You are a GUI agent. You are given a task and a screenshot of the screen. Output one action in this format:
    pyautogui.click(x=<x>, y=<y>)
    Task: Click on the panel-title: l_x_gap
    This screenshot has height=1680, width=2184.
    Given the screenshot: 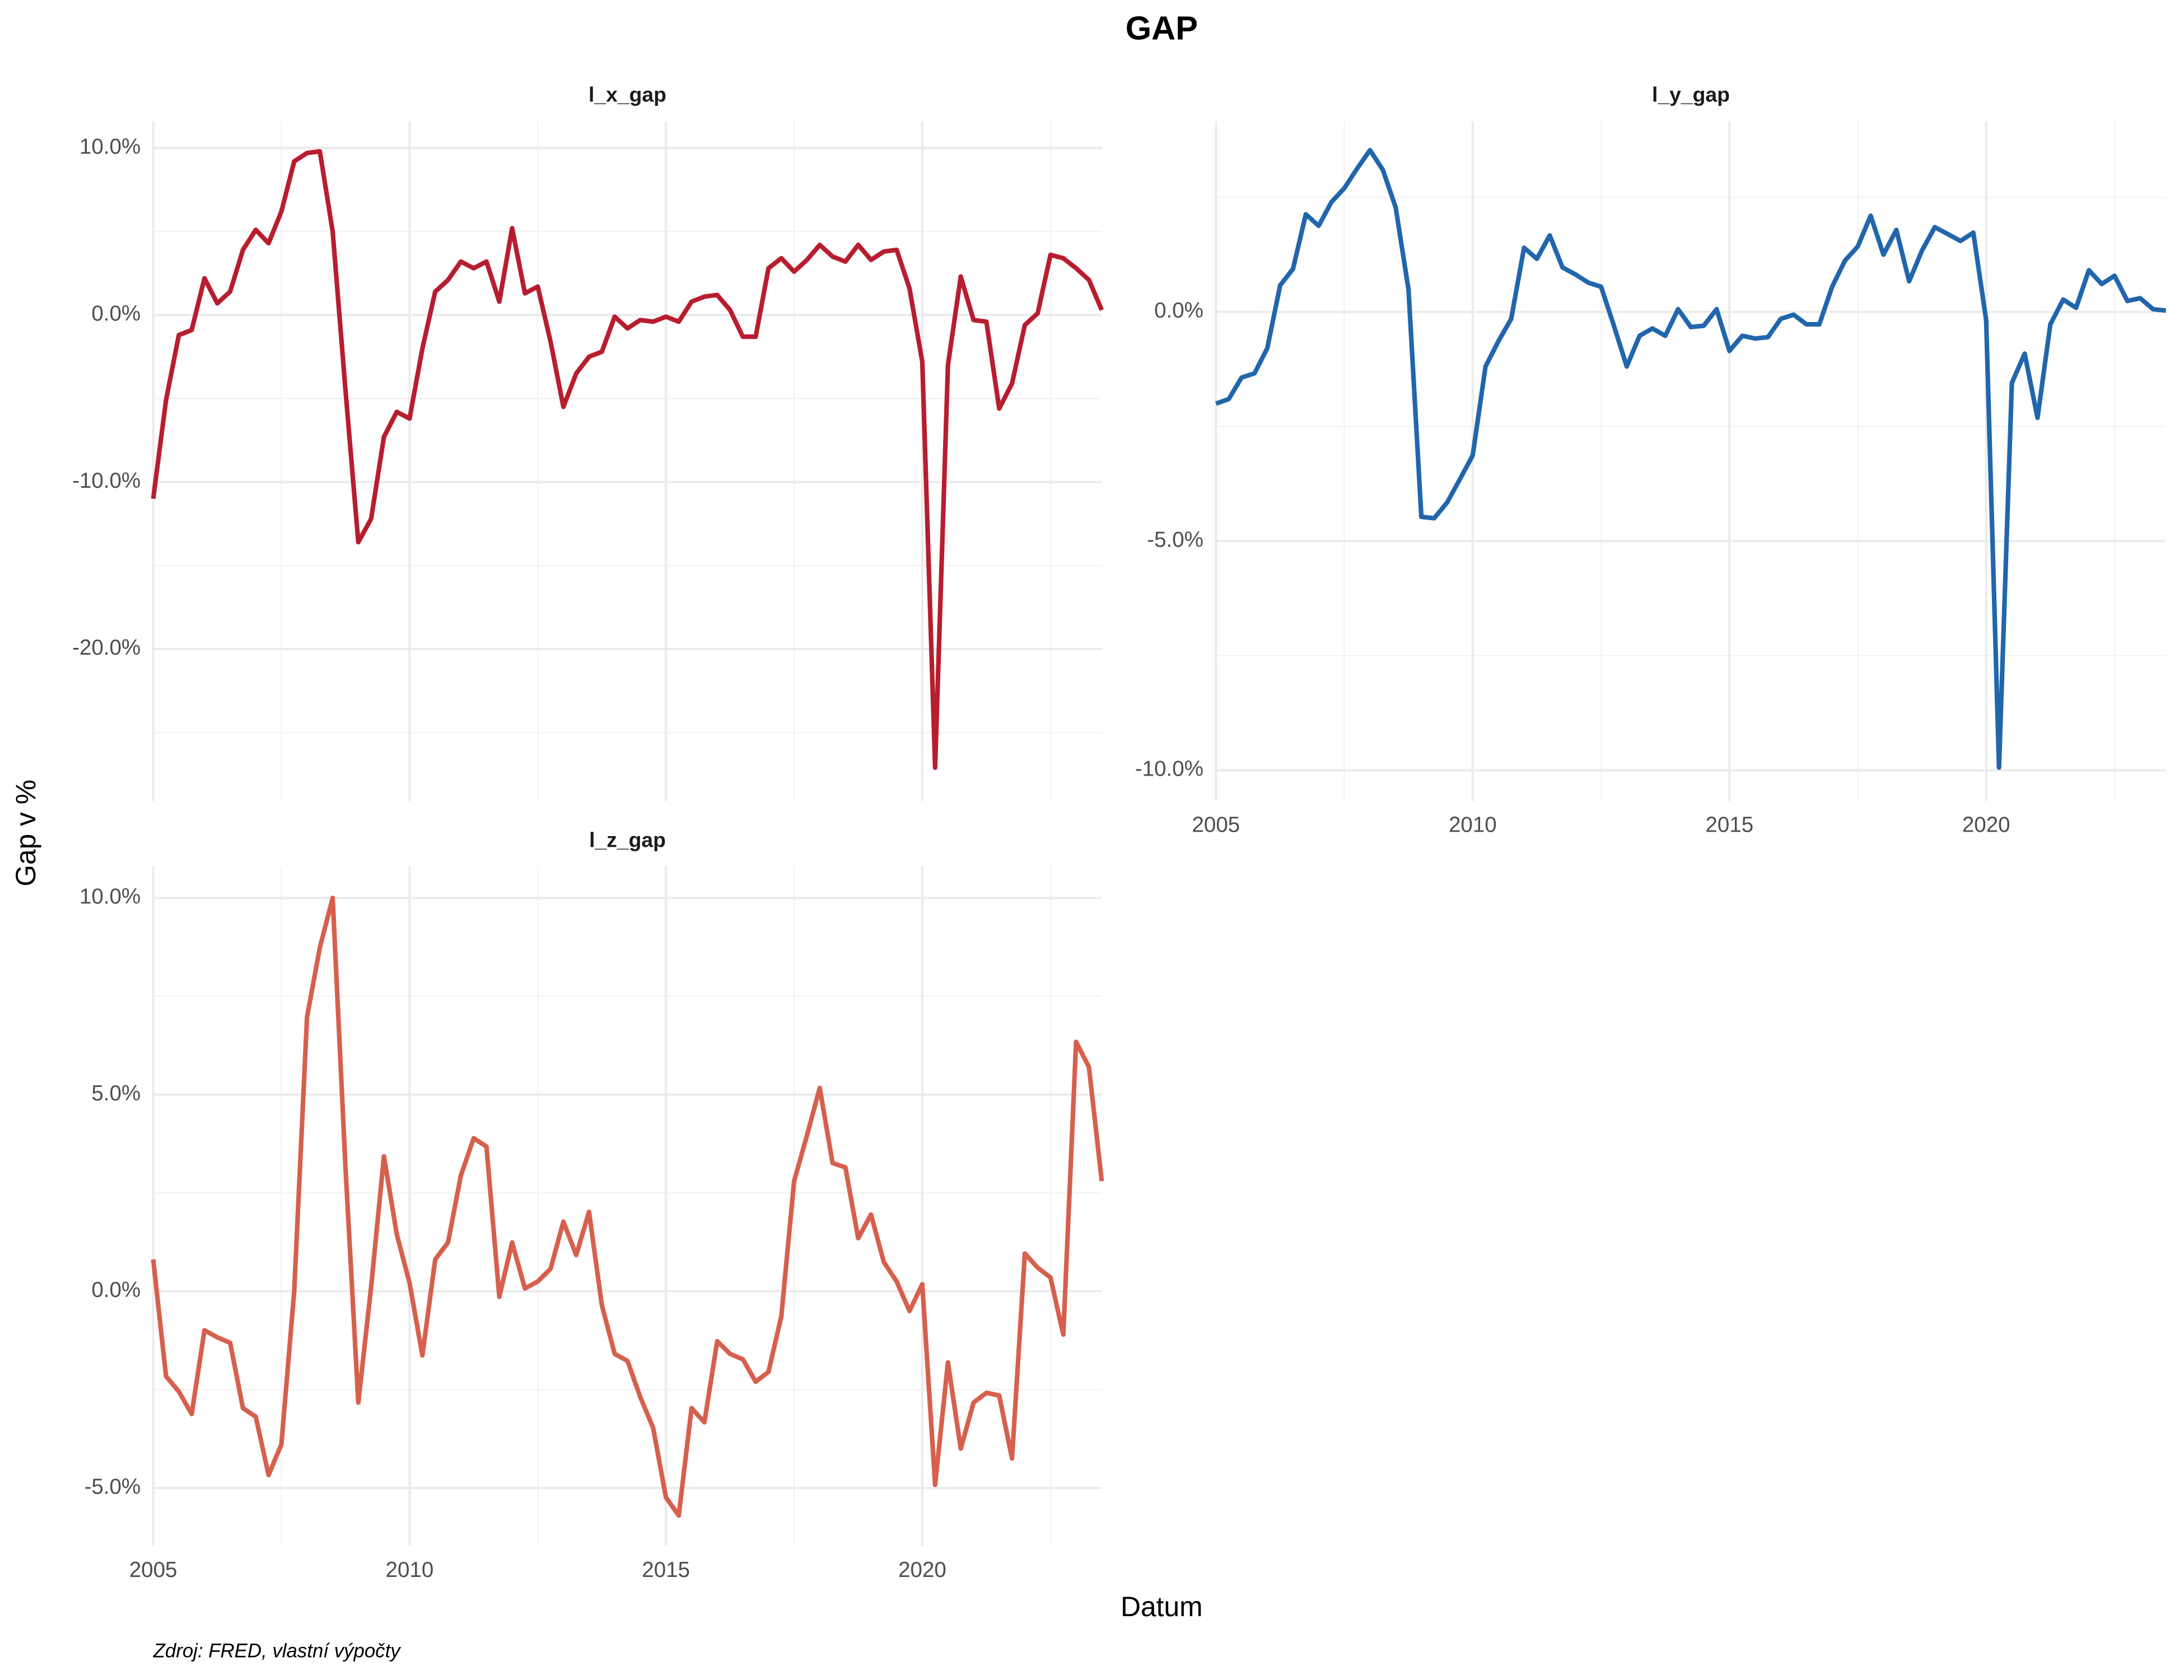 What is the action you would take?
    pyautogui.click(x=628, y=95)
    